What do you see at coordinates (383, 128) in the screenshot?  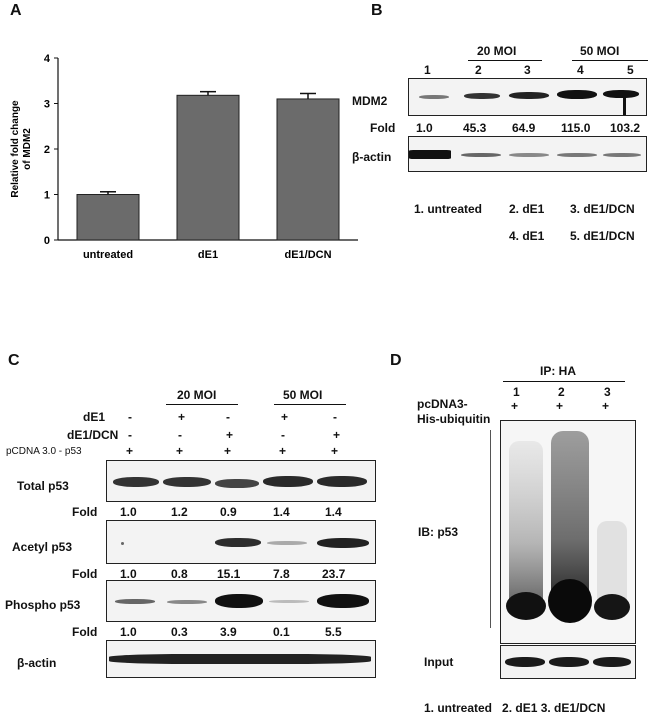 I see `b-fold-label: Fold` at bounding box center [383, 128].